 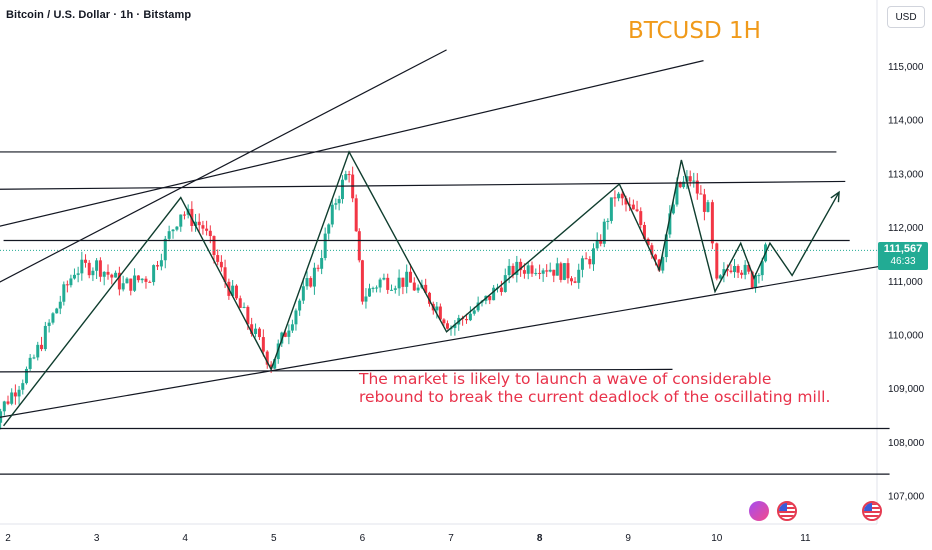 I want to click on x-tick-label: 2, so click(x=8, y=538).